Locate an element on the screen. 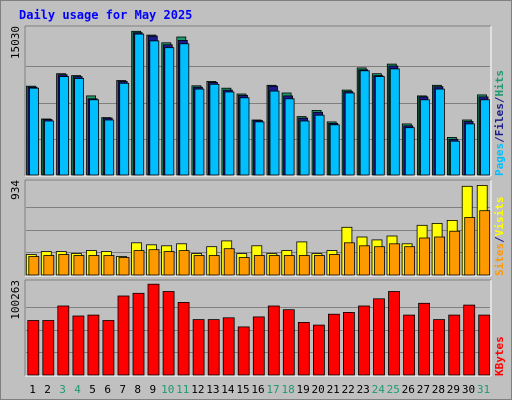 This screenshot has width=512, height=400. y-max-label: 15030 is located at coordinates (15, 42).